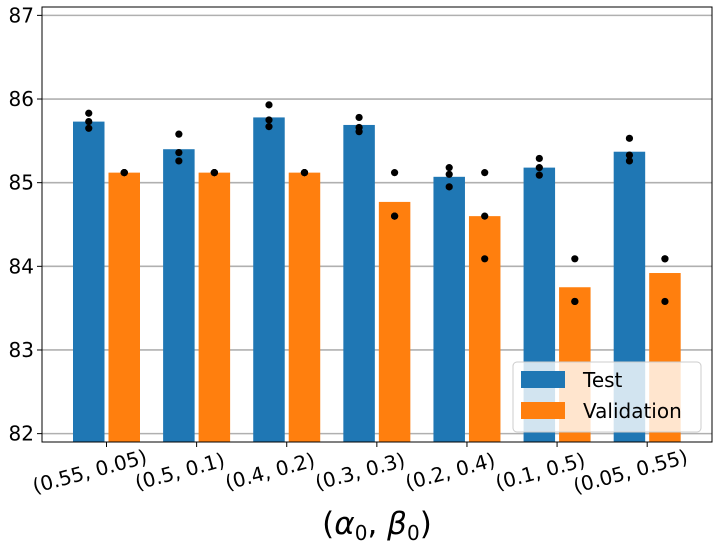 Image resolution: width=719 pixels, height=548 pixels. I want to click on legend-label-validation: Validation, so click(632, 411).